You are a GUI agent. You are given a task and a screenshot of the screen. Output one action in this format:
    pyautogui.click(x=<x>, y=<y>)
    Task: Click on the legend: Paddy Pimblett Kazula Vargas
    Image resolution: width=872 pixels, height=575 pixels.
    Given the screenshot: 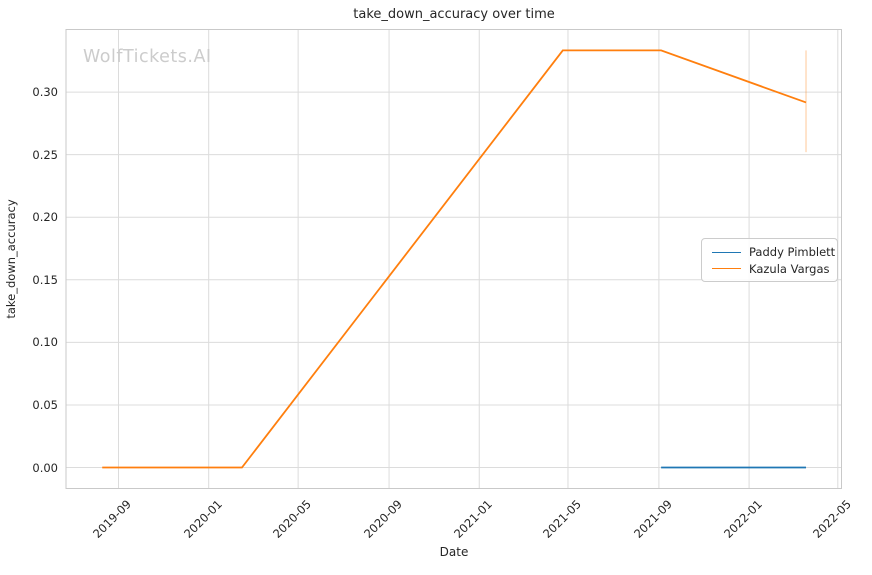 What is the action you would take?
    pyautogui.click(x=769, y=260)
    